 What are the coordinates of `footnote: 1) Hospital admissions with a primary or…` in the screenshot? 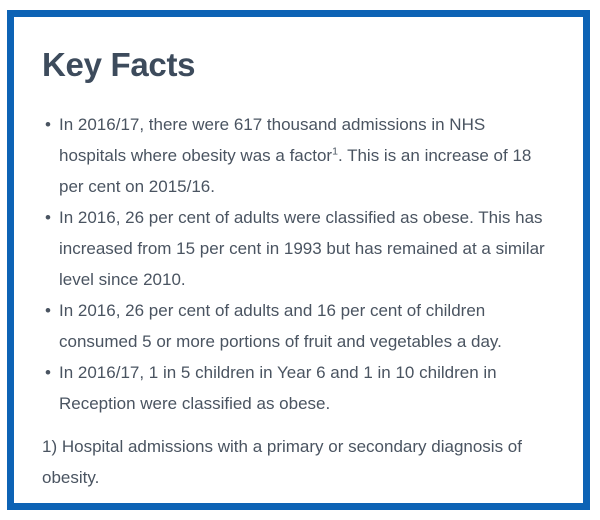 It's located at (282, 462).